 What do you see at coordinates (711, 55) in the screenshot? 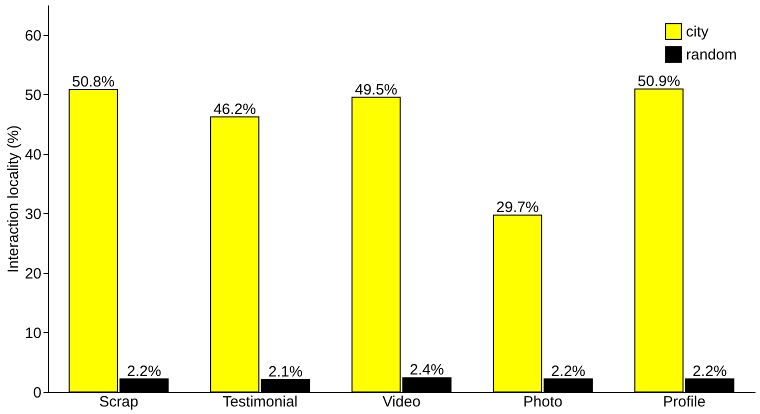
I see `legend-label: random` at bounding box center [711, 55].